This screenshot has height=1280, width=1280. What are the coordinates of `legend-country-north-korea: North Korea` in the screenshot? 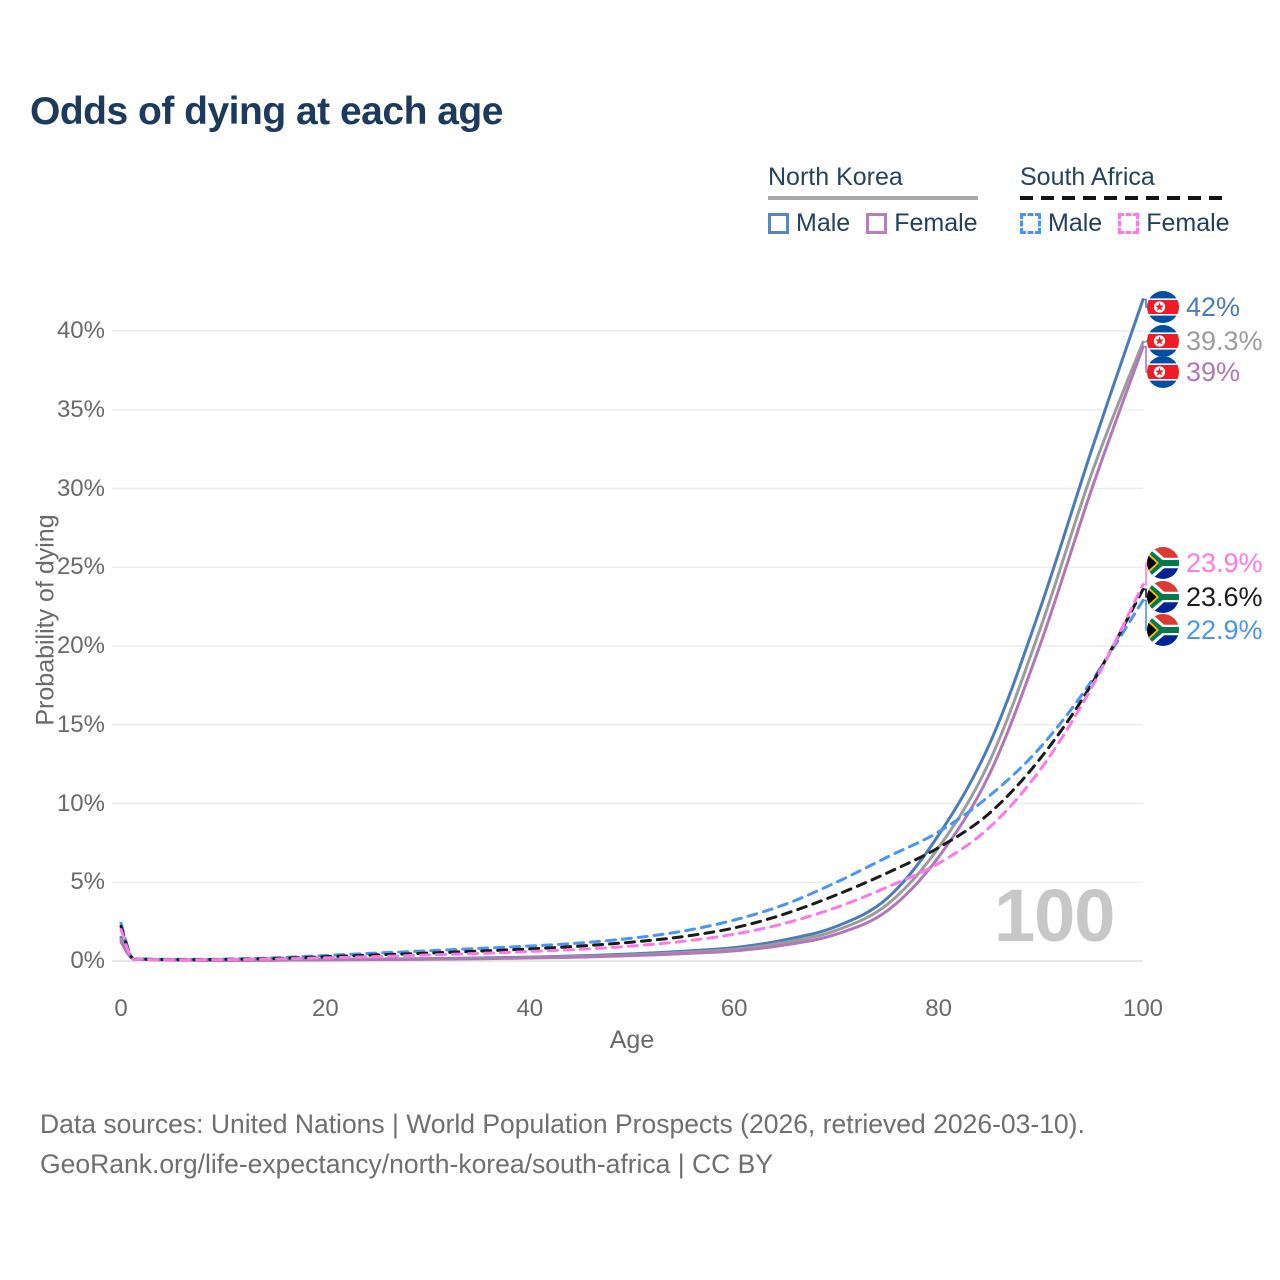 It's located at (835, 177).